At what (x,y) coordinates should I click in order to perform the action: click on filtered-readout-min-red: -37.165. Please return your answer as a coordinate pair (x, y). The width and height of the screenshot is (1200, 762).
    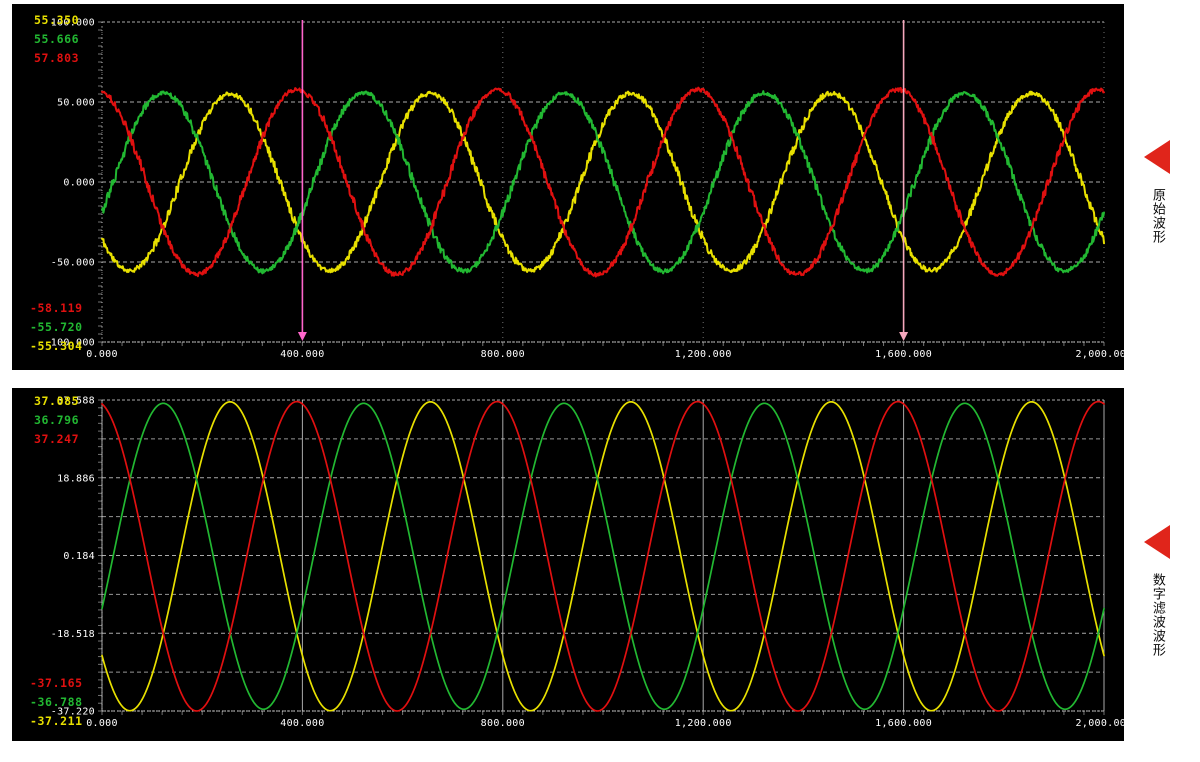
    Looking at the image, I should click on (56, 683).